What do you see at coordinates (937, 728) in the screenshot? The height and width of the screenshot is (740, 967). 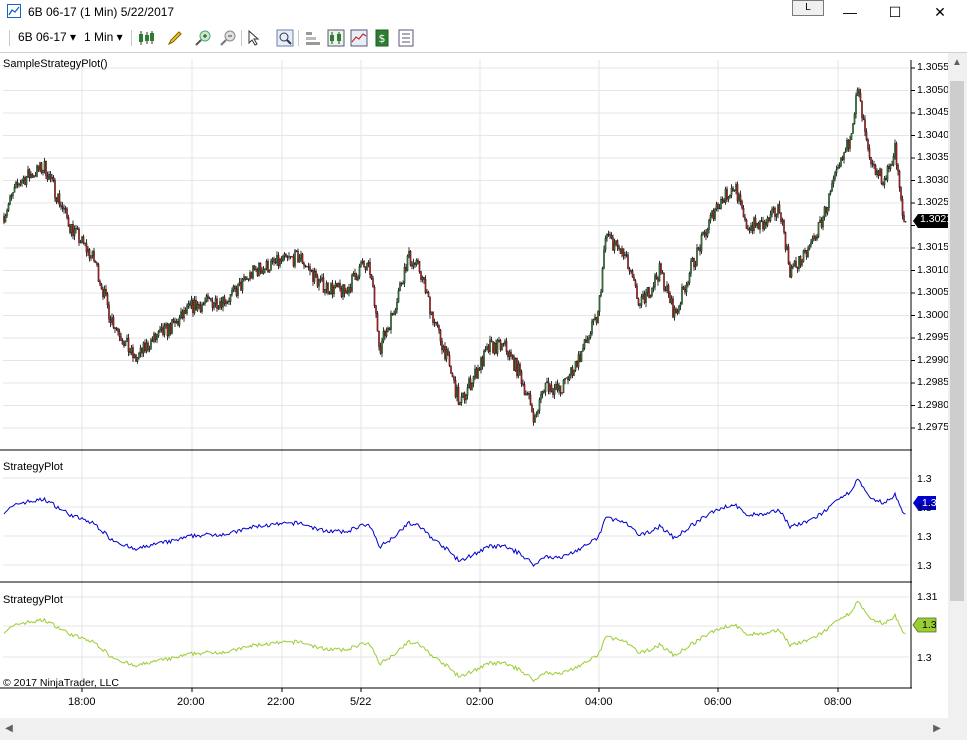 I see `scroll-right-icon: ▶` at bounding box center [937, 728].